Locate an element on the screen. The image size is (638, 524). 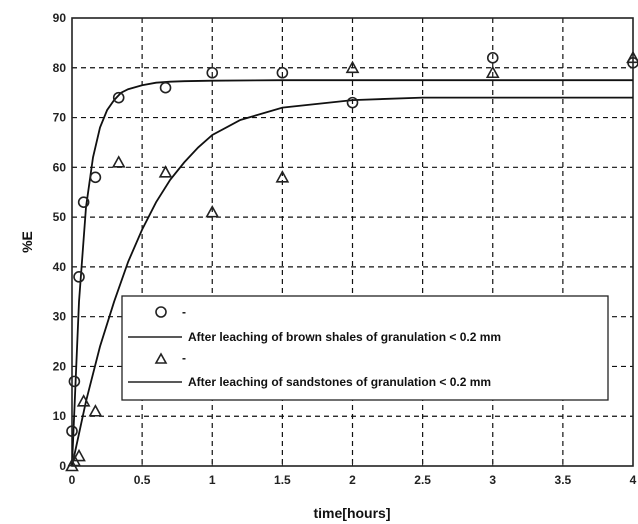
x-tick-label: 0.5 is located at coordinates (142, 480).